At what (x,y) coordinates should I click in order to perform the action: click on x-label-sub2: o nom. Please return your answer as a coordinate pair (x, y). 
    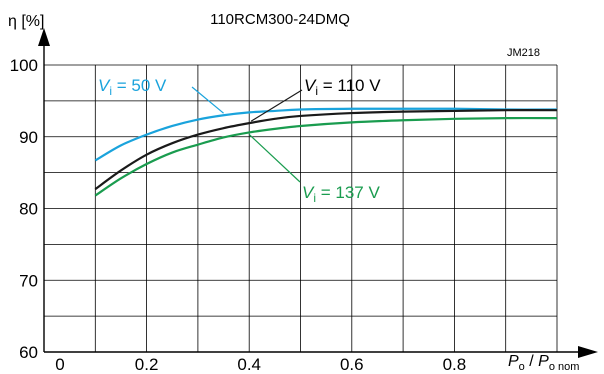
    Looking at the image, I should click on (564, 367).